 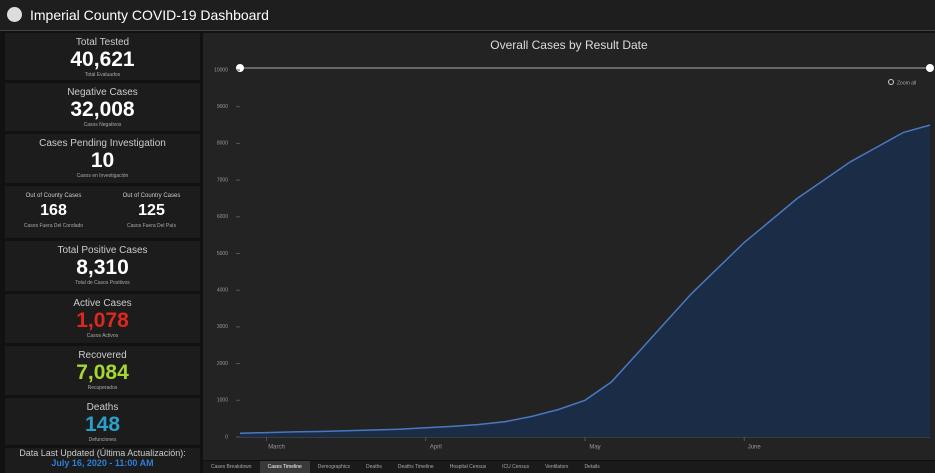 I want to click on y-tick-label: 4000, so click(x=222, y=291).